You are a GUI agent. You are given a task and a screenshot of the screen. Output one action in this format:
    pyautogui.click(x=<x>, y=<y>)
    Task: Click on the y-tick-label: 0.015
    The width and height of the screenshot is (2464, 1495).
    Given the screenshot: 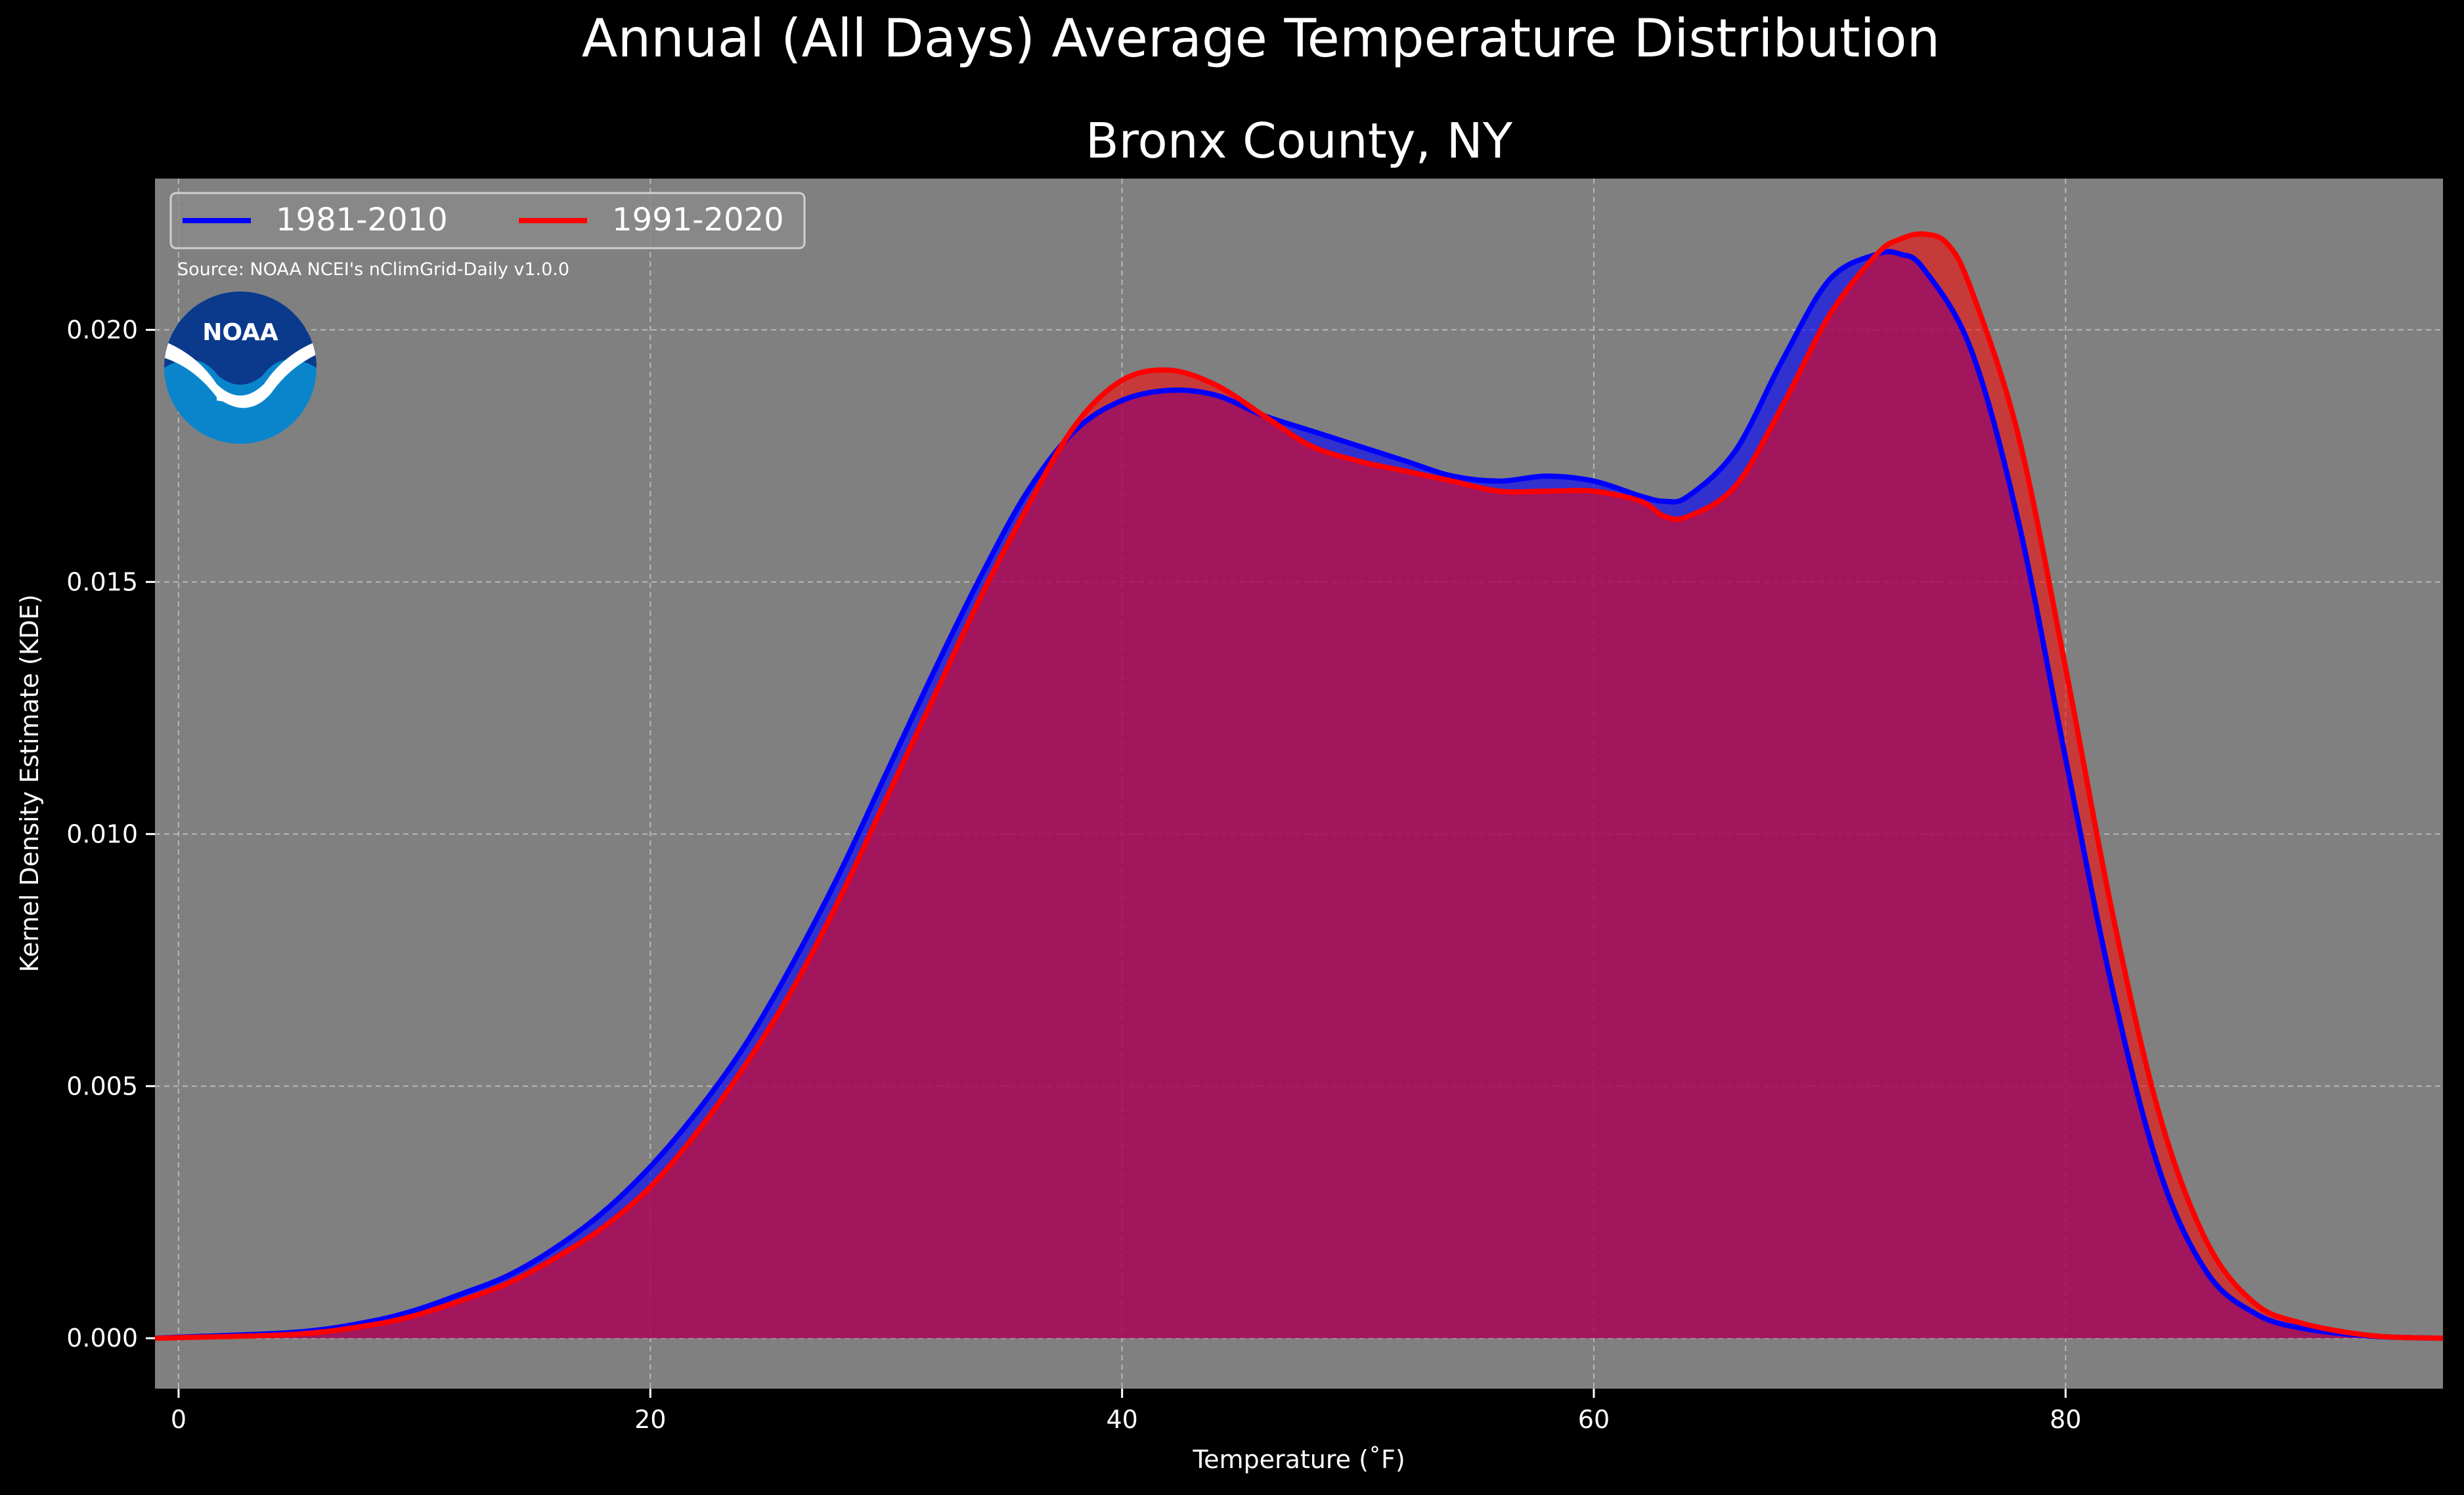 What is the action you would take?
    pyautogui.click(x=102, y=581)
    